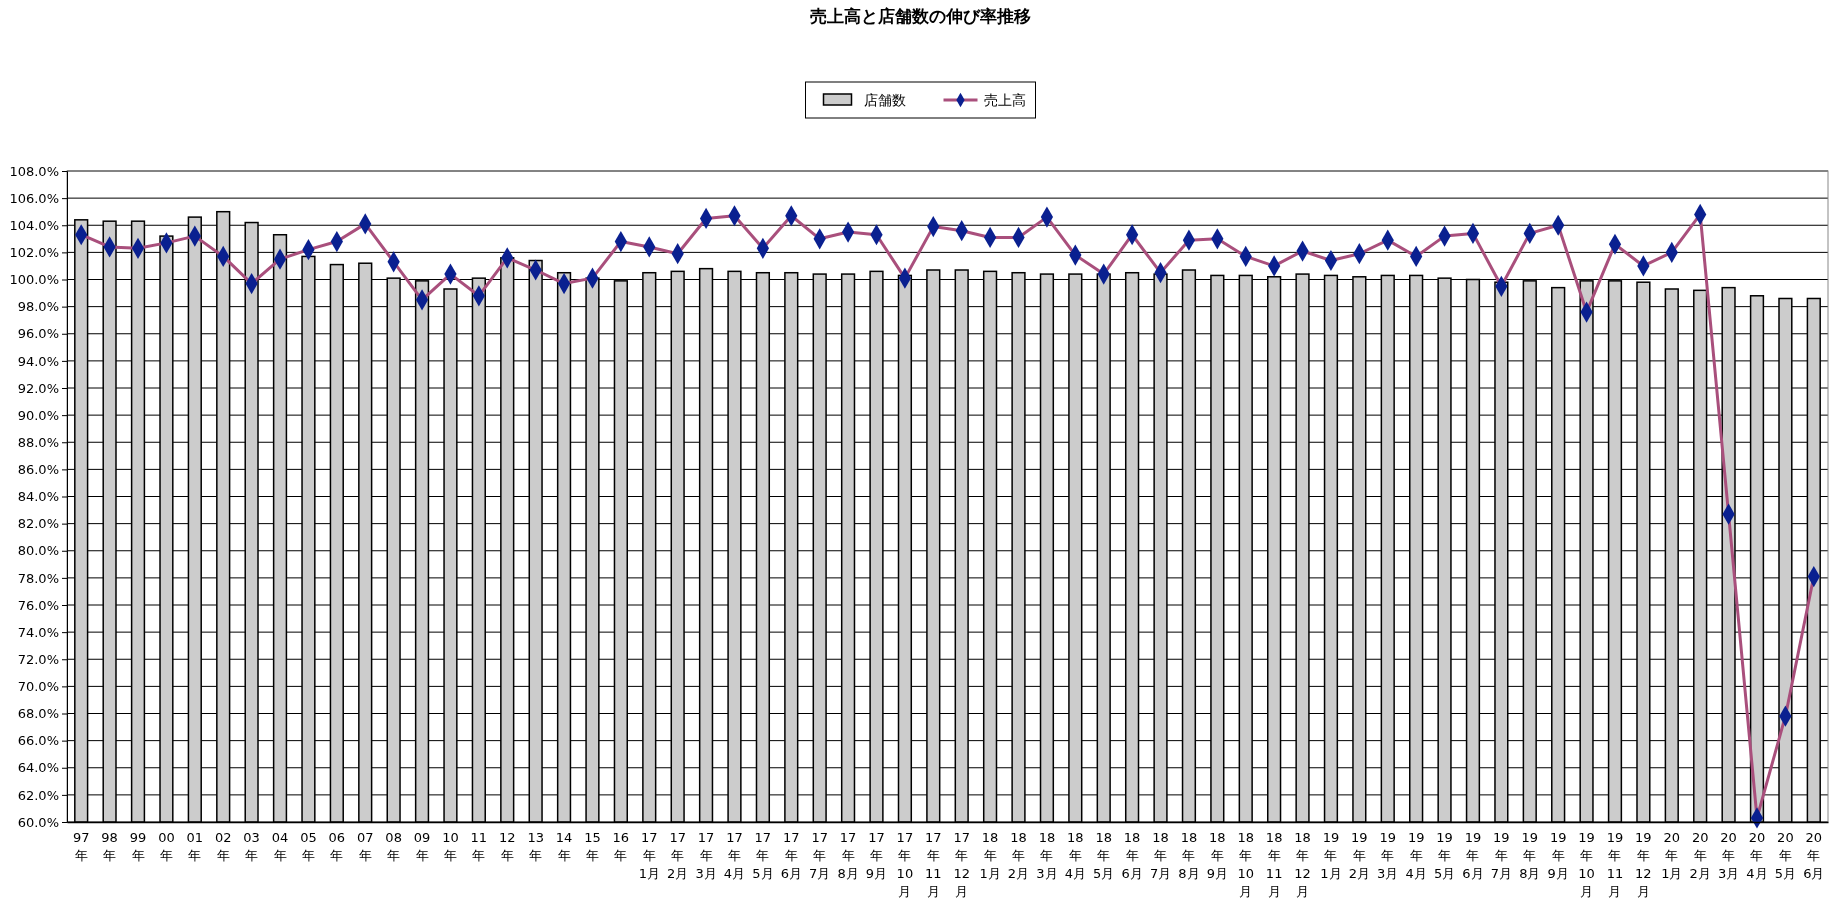  I want to click on x-tick-label: 04年, so click(280, 846).